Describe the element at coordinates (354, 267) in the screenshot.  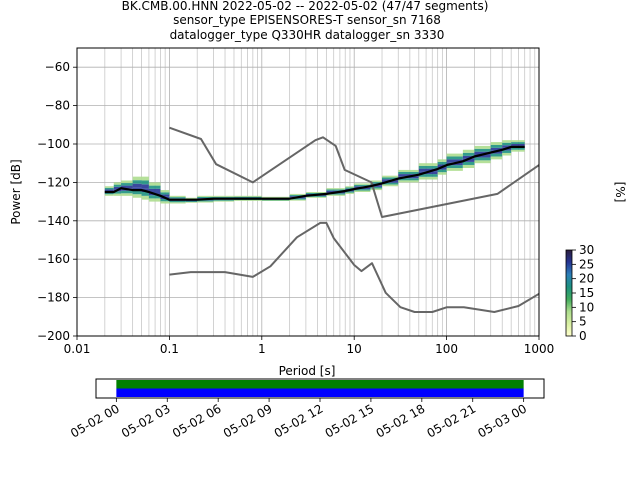
I see `series-line-low-noise-model` at that location.